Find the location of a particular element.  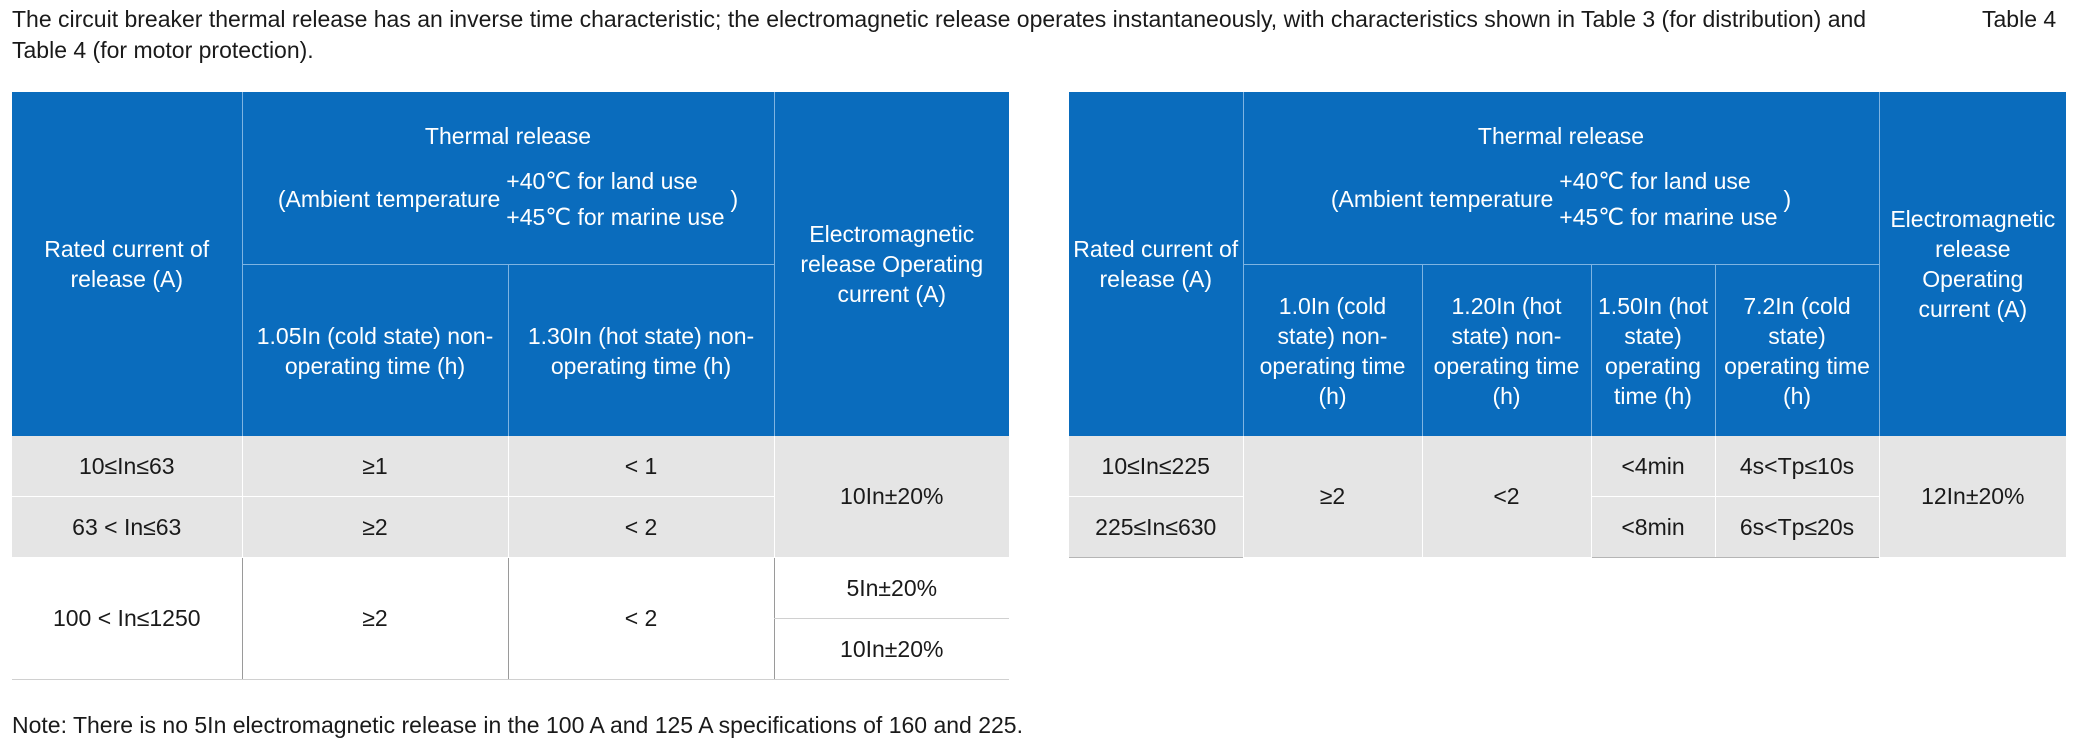

table-row: 10≤In≤225 ≥2 <2 <4min 4s<Tp≤10s 12In±20% is located at coordinates (1568, 497).